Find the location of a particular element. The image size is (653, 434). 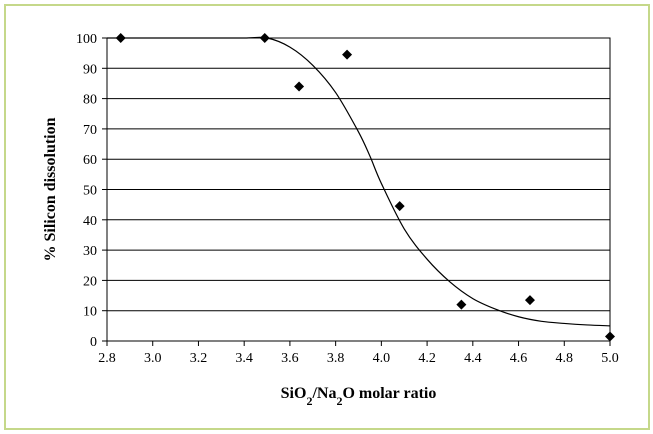

y-tick-label: 0 is located at coordinates (93, 342).